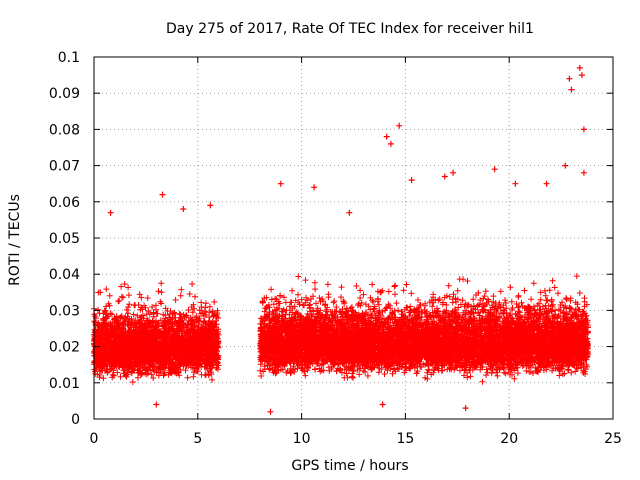 The image size is (640, 480). What do you see at coordinates (64, 384) in the screenshot?
I see `y-tick-label: 0.01` at bounding box center [64, 384].